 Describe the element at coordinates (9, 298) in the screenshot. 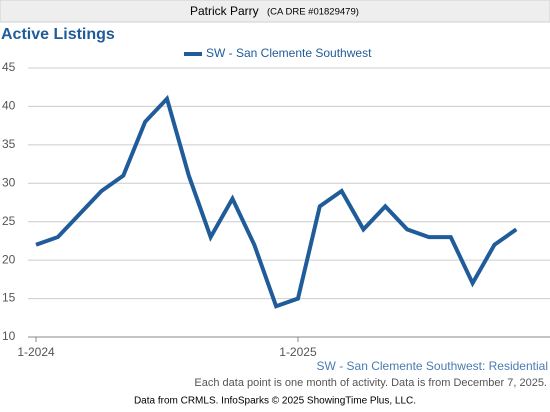

I see `y-tick-label: 15` at that location.